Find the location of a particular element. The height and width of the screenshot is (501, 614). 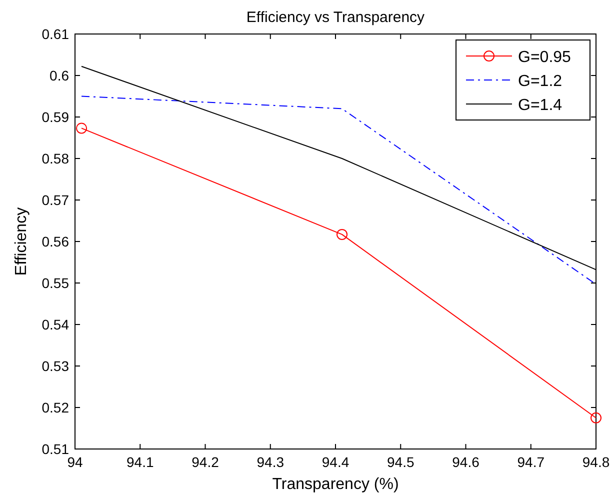

y-axis-title: Efficiency is located at coordinates (21, 241).